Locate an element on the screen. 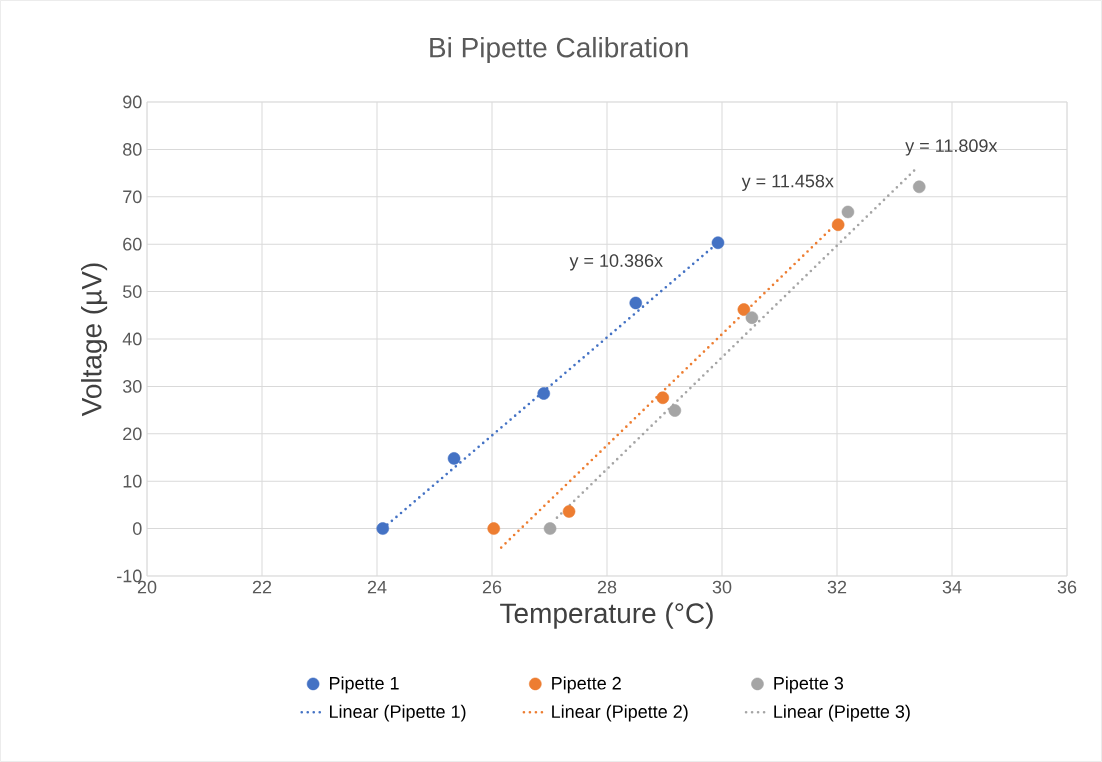 This screenshot has width=1102, height=762. y-tick-label: 50 is located at coordinates (132, 291).